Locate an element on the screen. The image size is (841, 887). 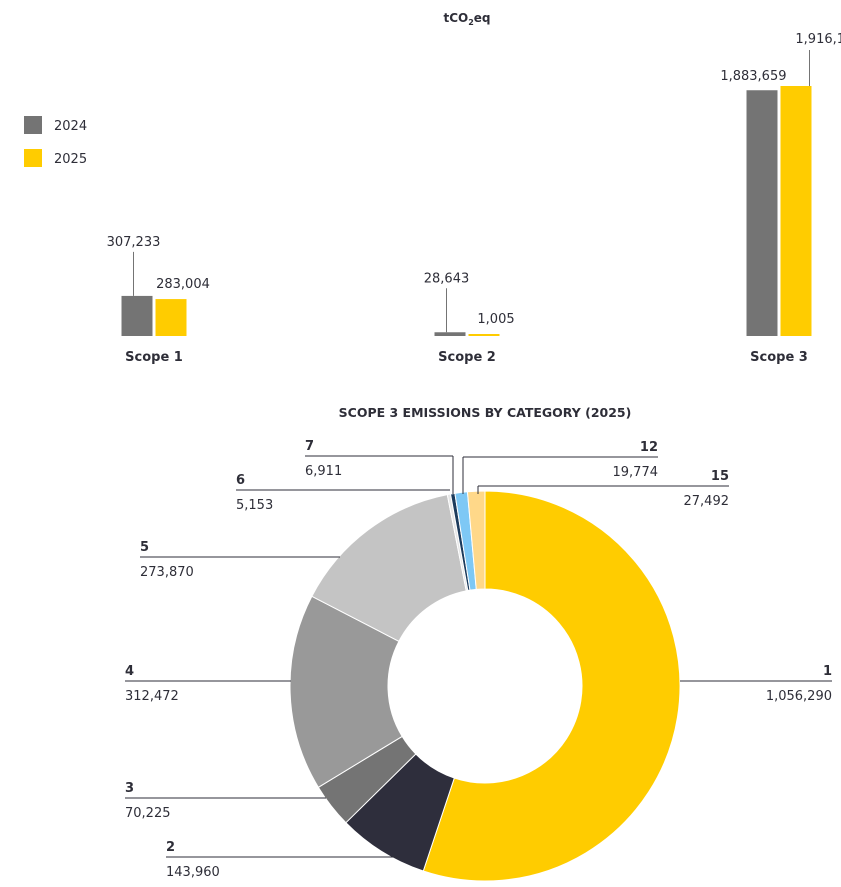
bar-chart-unit-title: tCO2eq is located at coordinates (466, 19).